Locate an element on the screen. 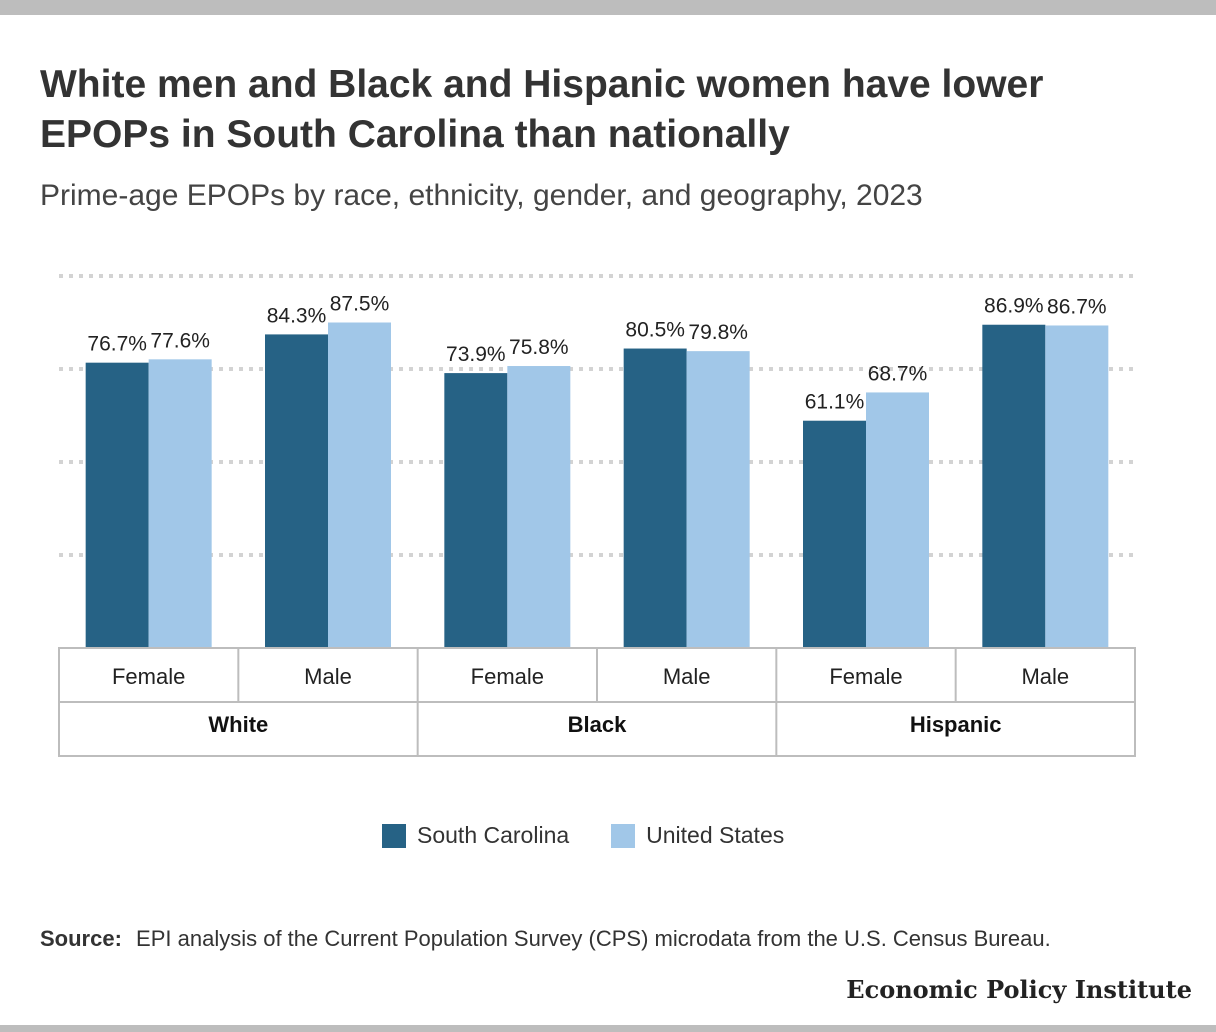  group-label-white: White is located at coordinates (238, 724).